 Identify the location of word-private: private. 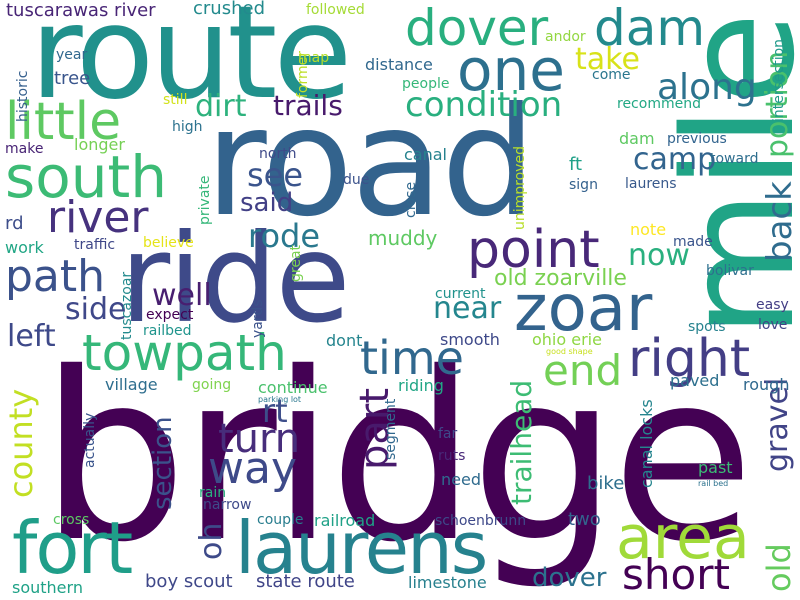
(205, 200).